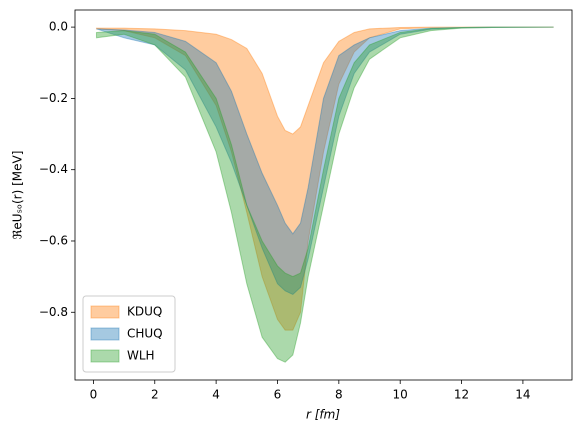 The width and height of the screenshot is (581, 435). Describe the element at coordinates (216, 395) in the screenshot. I see `x-tick-label: 4` at that location.